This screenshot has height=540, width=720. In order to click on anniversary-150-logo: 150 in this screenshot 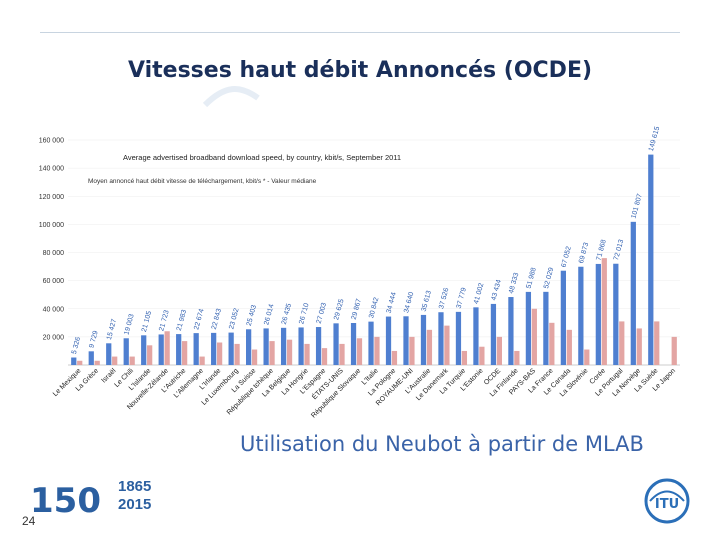, I will do `click(65, 501)`.